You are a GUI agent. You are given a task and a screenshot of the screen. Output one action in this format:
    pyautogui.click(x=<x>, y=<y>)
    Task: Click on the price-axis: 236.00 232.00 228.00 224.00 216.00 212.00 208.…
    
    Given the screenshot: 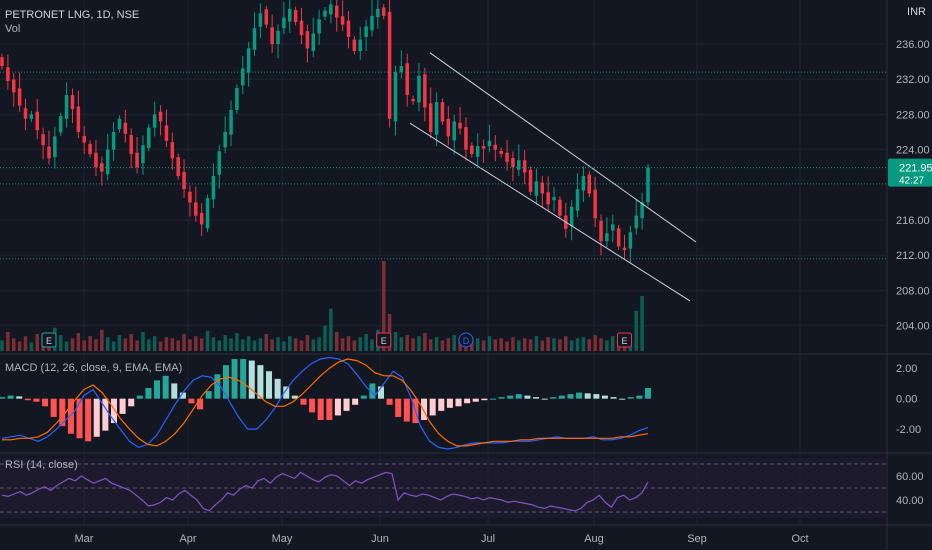 What is the action you would take?
    pyautogui.click(x=910, y=273)
    